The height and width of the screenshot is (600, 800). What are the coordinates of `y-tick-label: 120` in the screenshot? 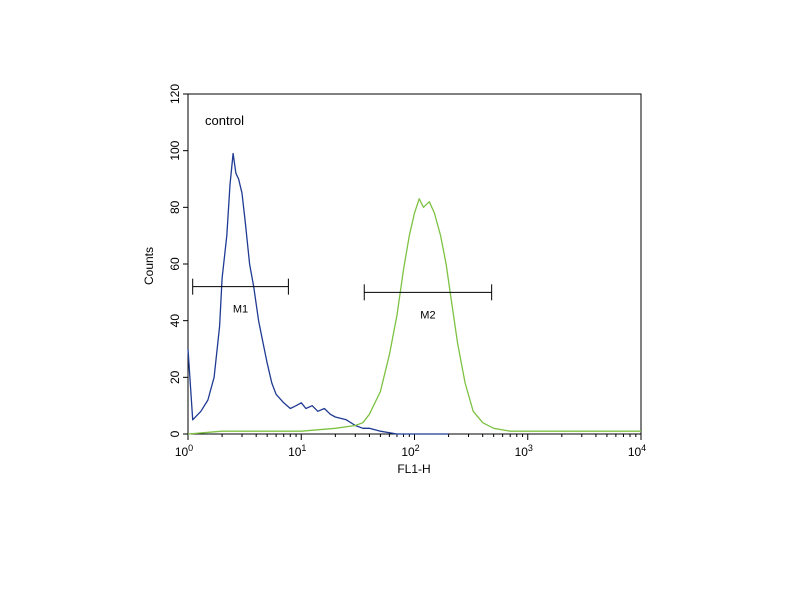 It's located at (175, 94).